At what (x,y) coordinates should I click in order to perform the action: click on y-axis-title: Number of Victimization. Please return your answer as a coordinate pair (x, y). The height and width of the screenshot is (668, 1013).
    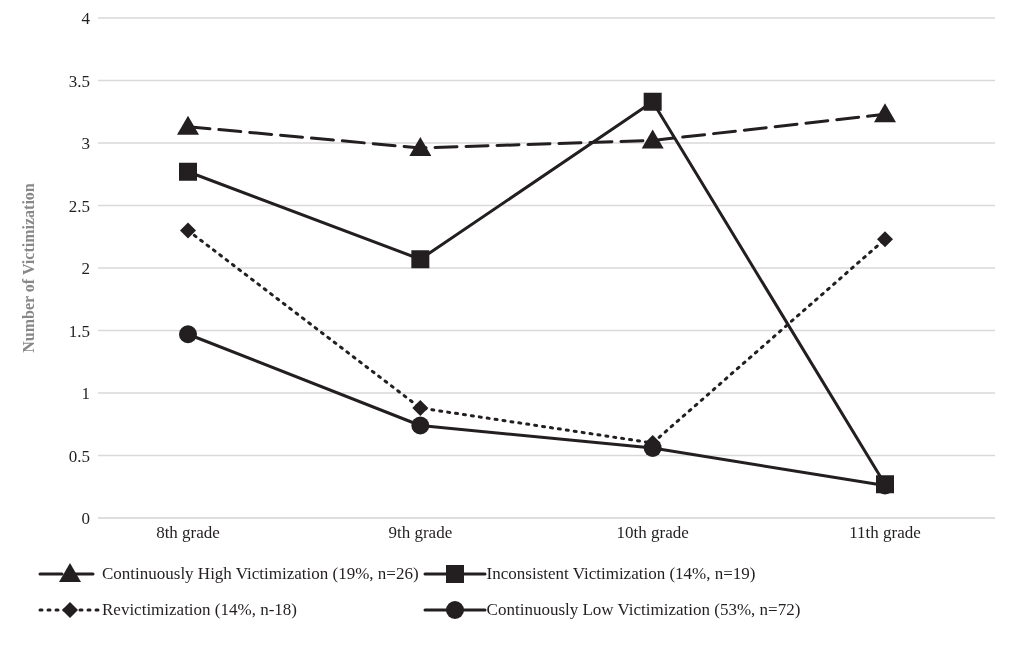
    Looking at the image, I should click on (28, 268).